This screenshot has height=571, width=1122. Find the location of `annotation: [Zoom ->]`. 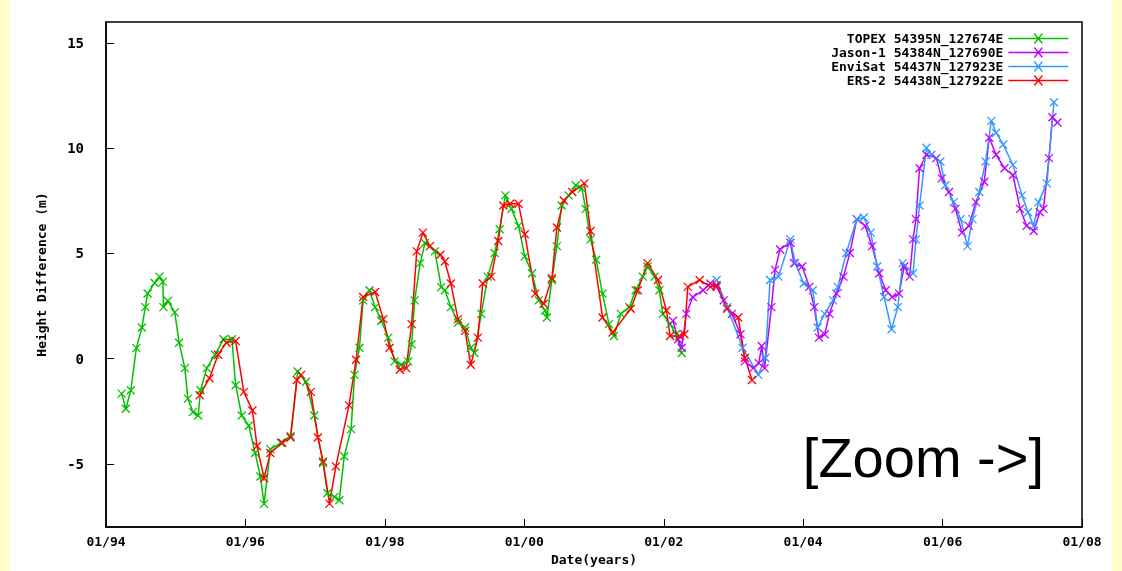

annotation: [Zoom ->] is located at coordinates (923, 457).